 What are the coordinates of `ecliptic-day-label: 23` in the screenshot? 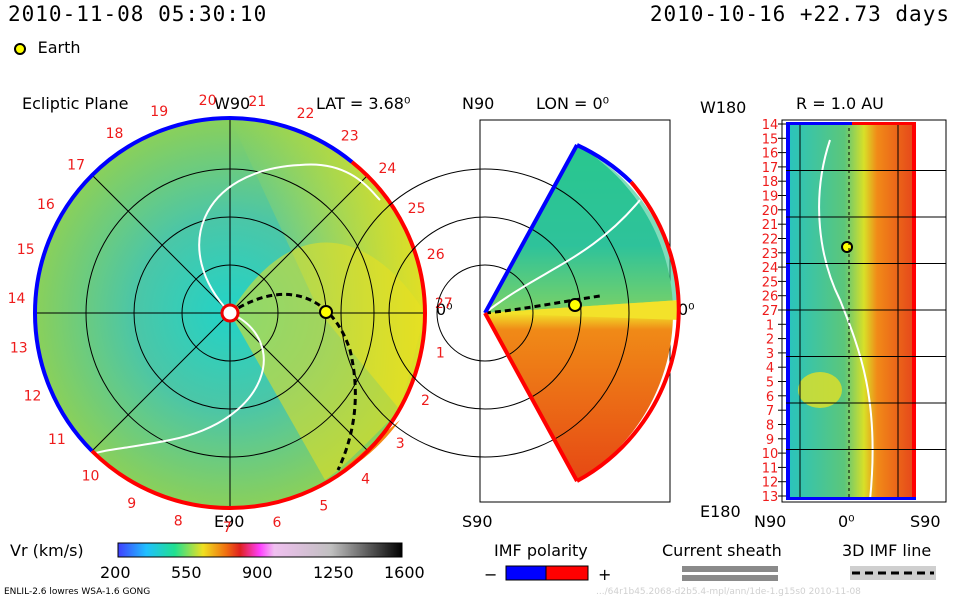 It's located at (350, 137).